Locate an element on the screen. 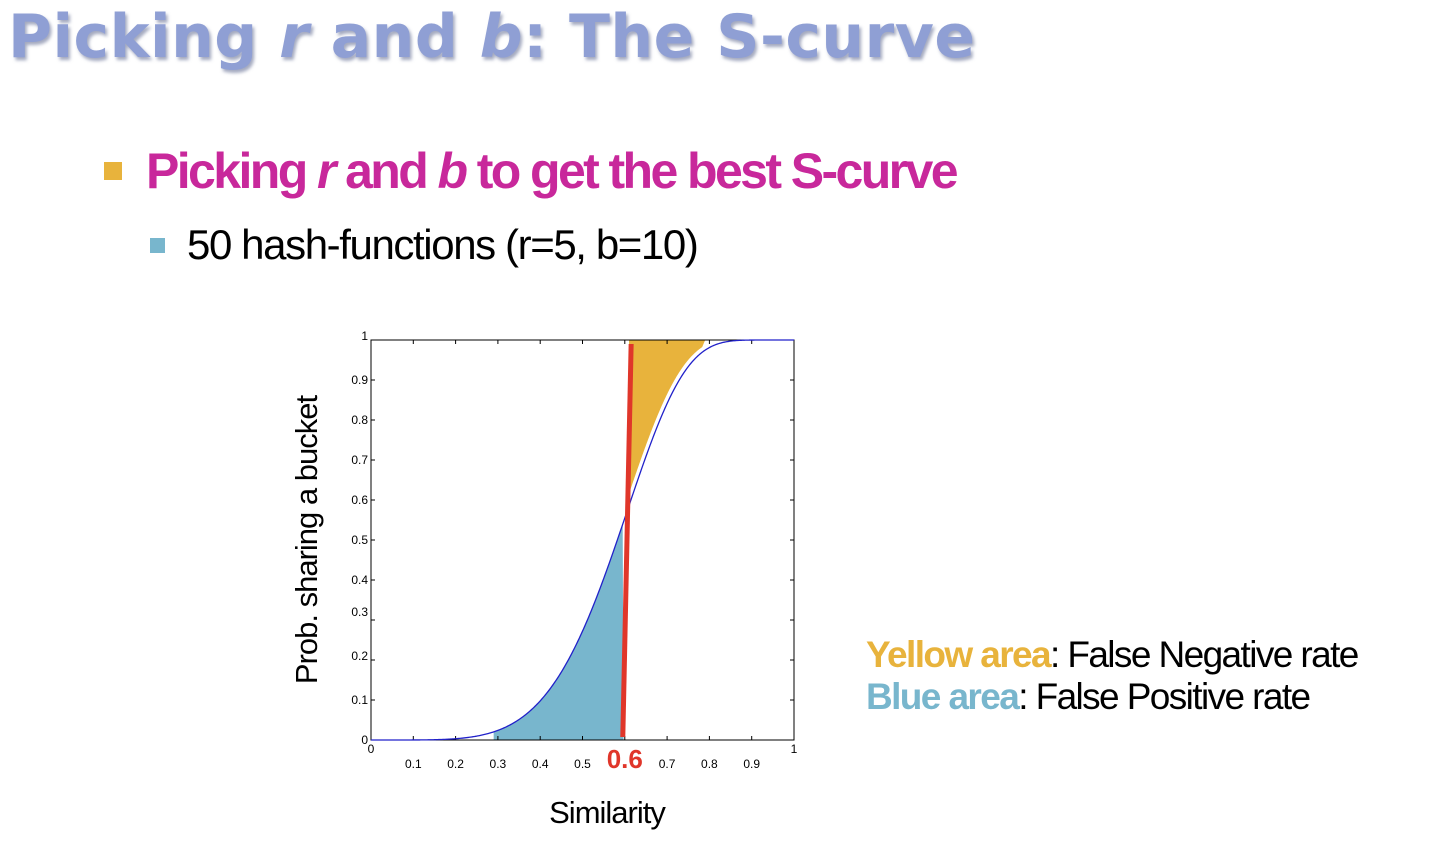 The image size is (1454, 860). s-curve-line is located at coordinates (582, 540).